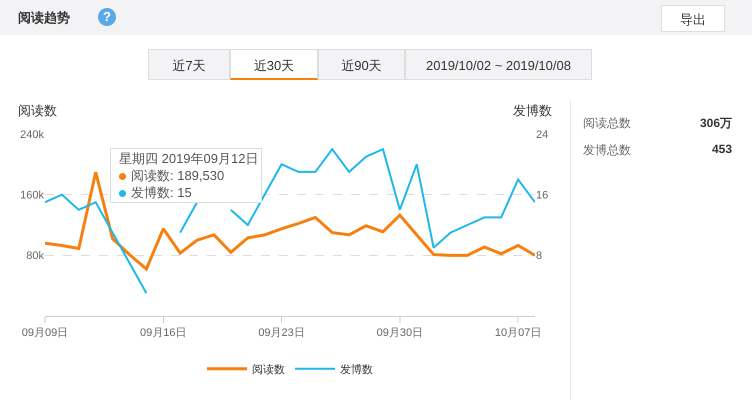 The width and height of the screenshot is (752, 407). Describe the element at coordinates (722, 149) in the screenshot. I see `text: 453` at that location.